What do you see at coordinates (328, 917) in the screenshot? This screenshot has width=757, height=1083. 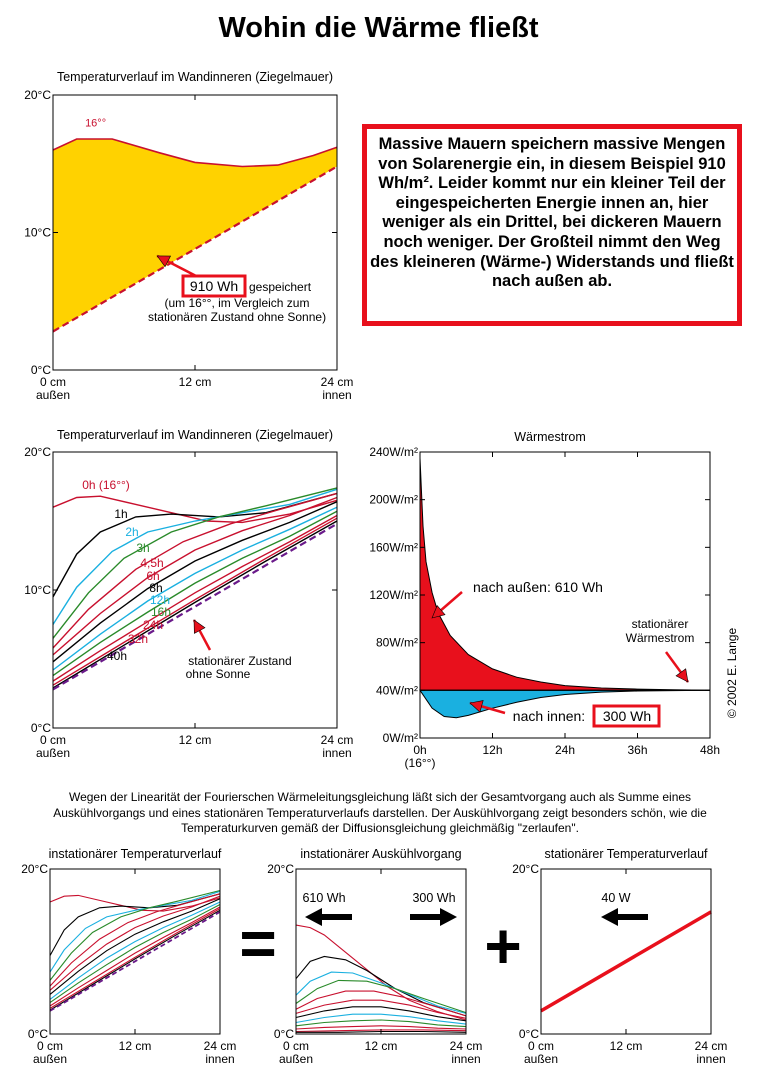 I see `chart5-outward-arrow` at bounding box center [328, 917].